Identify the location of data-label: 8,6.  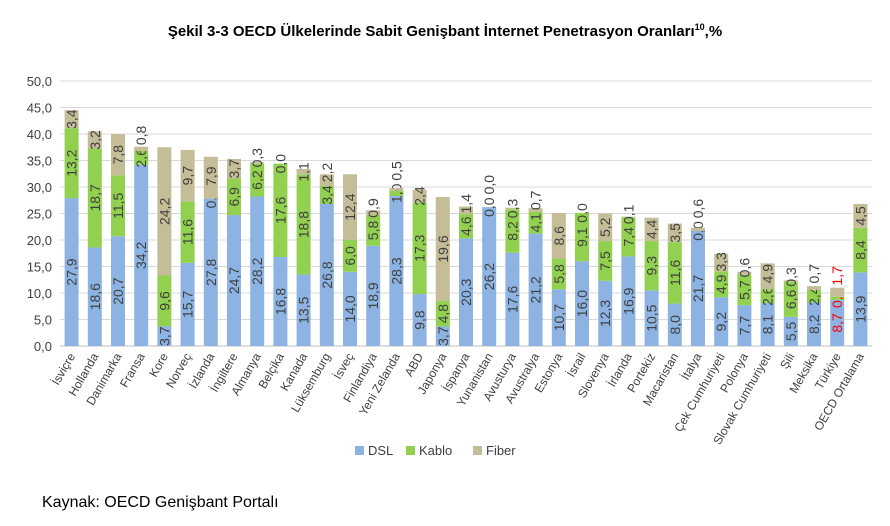
(559, 236).